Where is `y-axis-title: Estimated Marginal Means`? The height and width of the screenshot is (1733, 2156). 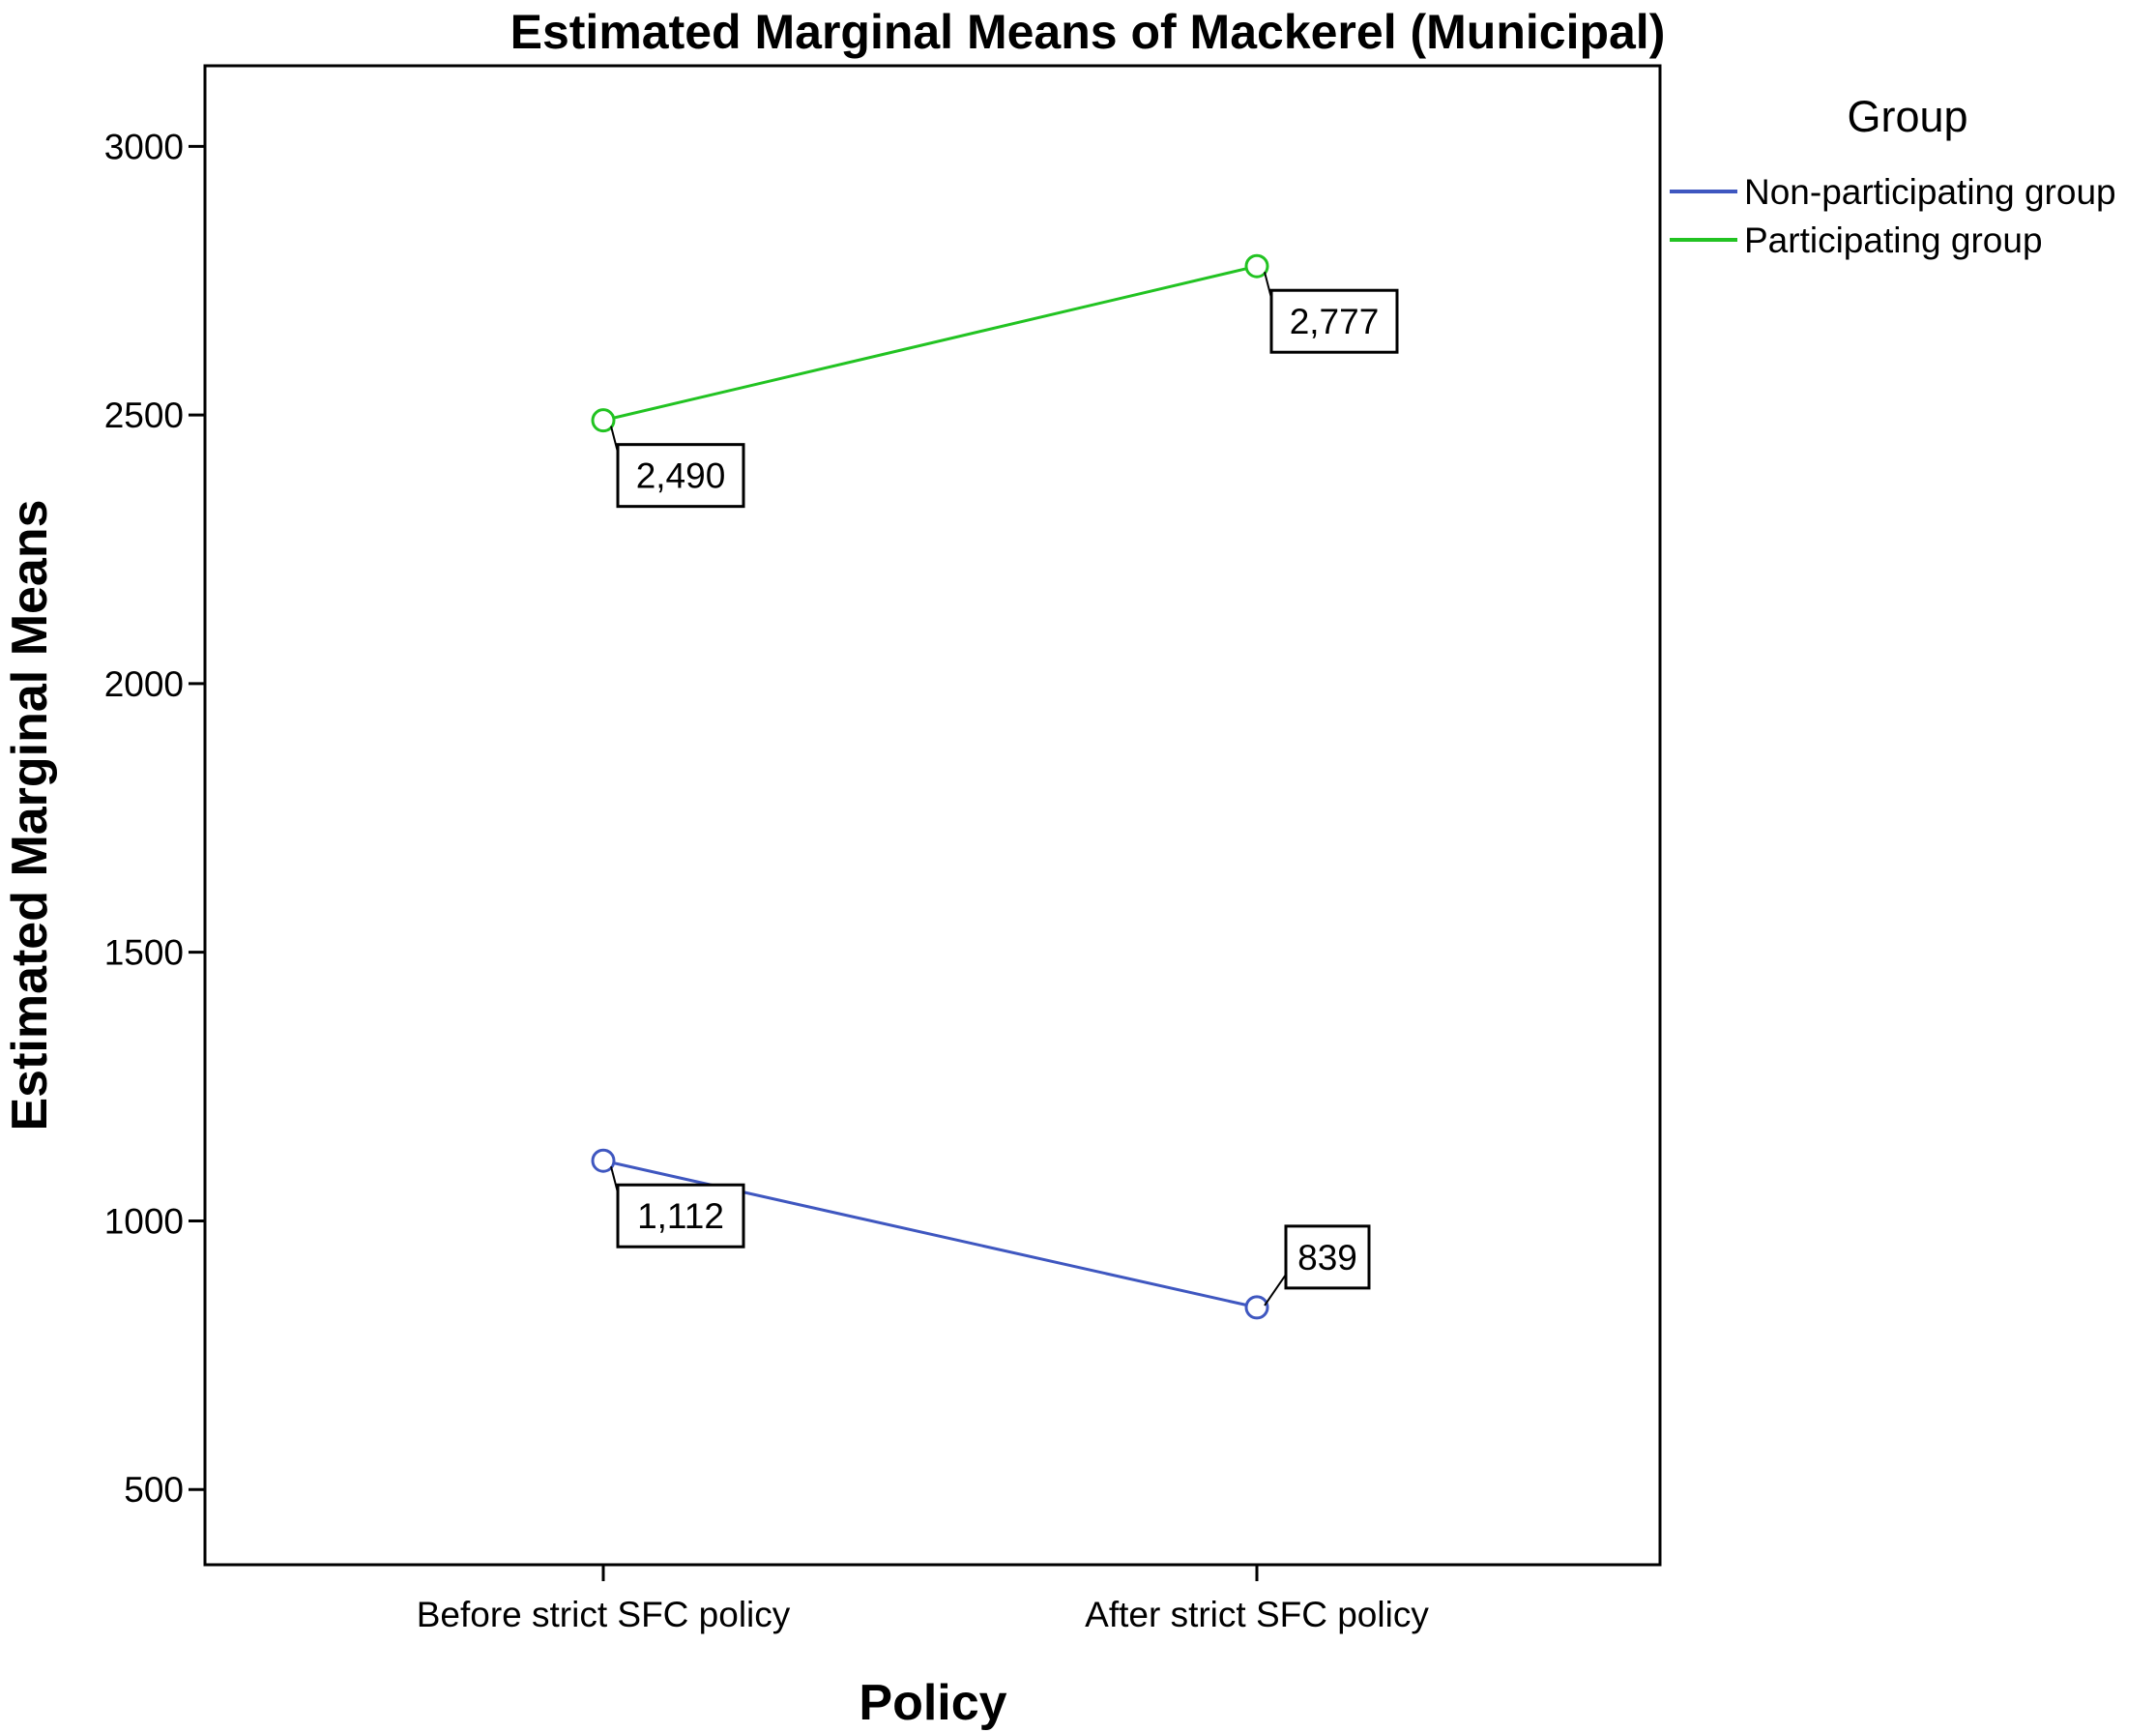
y-axis-title: Estimated Marginal Means is located at coordinates (30, 815).